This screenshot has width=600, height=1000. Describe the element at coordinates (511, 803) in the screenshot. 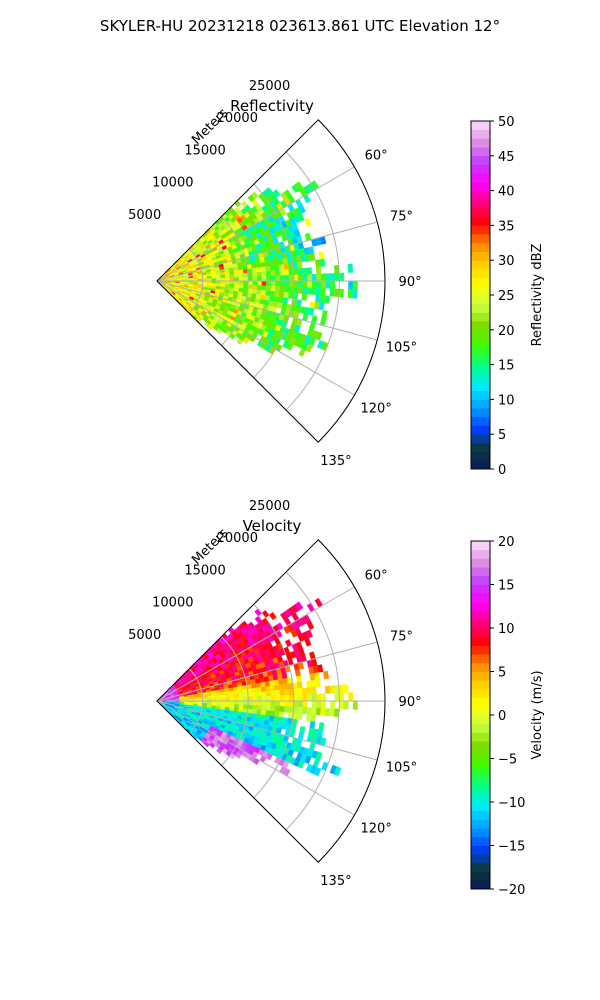

I see `colorbar-tick-label: −10` at that location.